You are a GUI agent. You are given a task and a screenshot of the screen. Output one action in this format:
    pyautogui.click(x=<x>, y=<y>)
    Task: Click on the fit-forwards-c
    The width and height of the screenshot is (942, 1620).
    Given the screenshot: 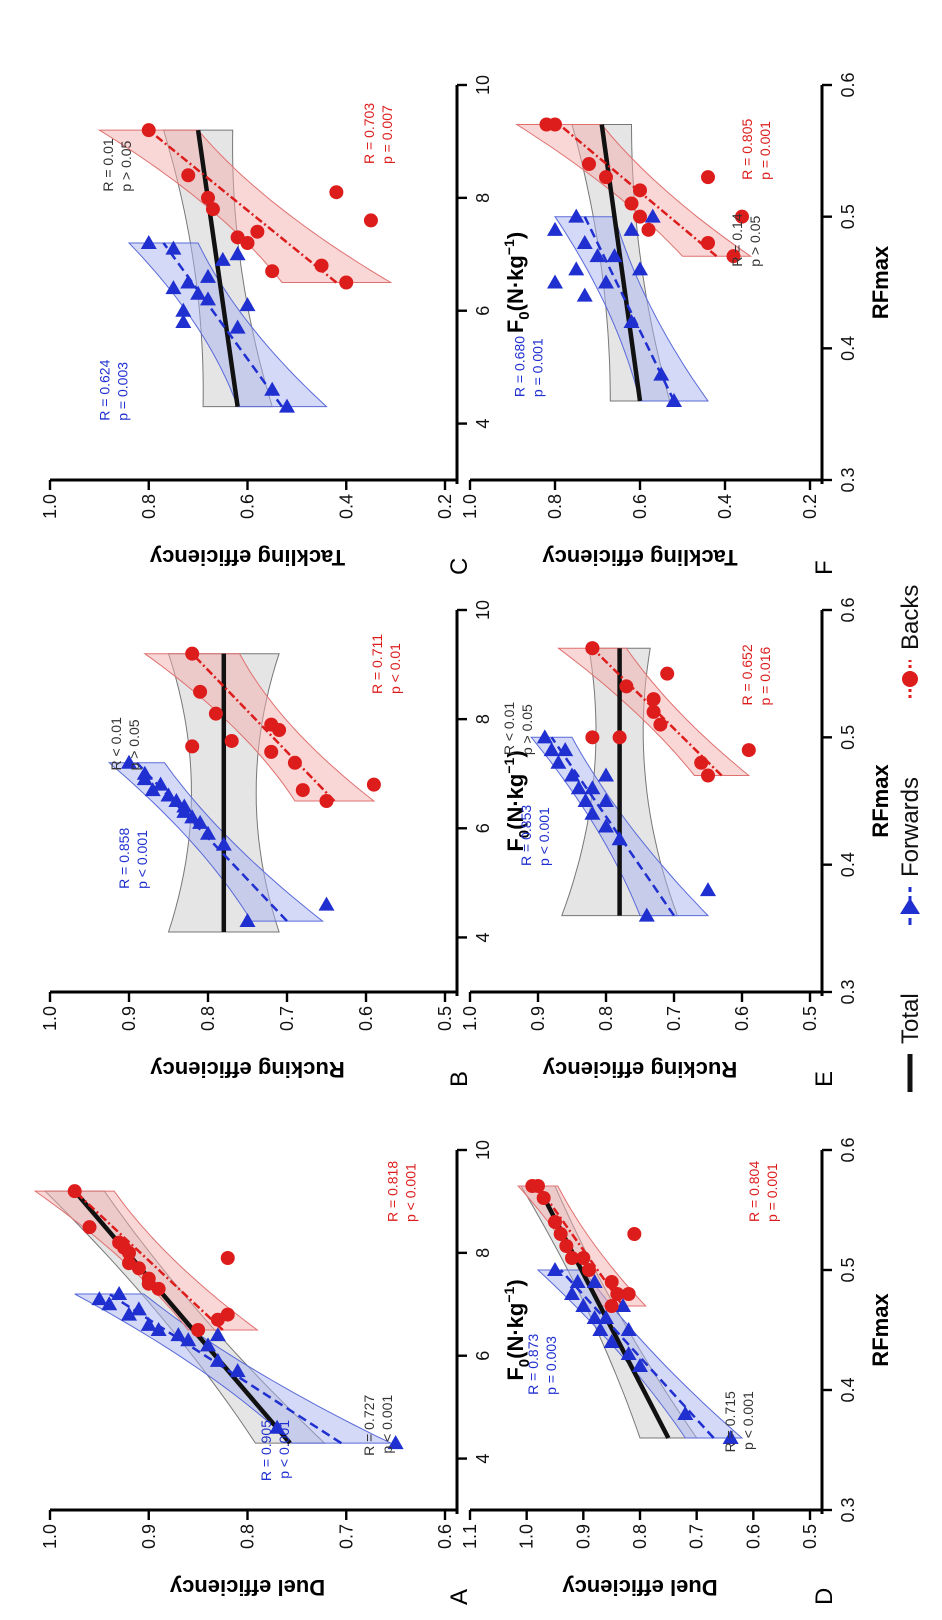 What is the action you would take?
    pyautogui.click(x=223, y=325)
    